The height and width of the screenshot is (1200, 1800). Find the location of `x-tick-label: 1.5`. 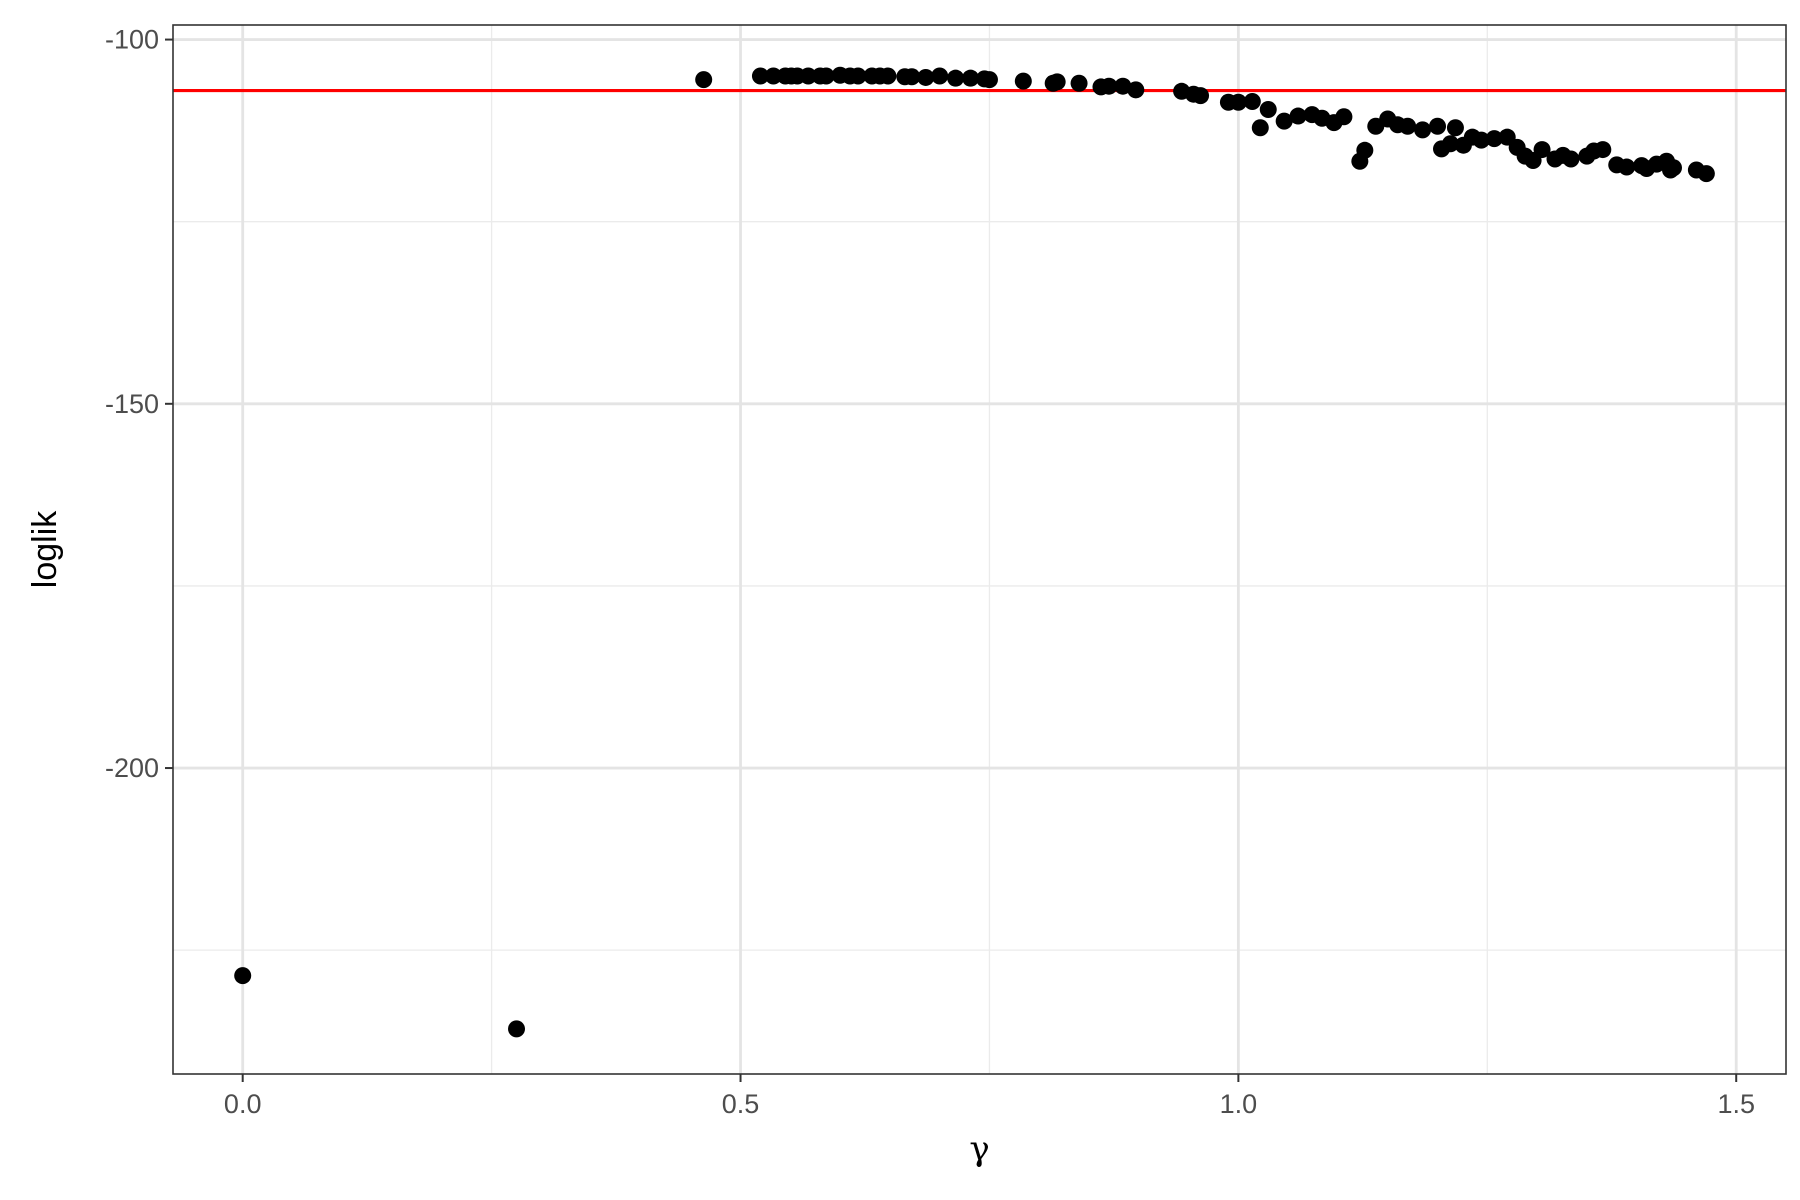

x-tick-label: 1.5 is located at coordinates (1736, 1104).